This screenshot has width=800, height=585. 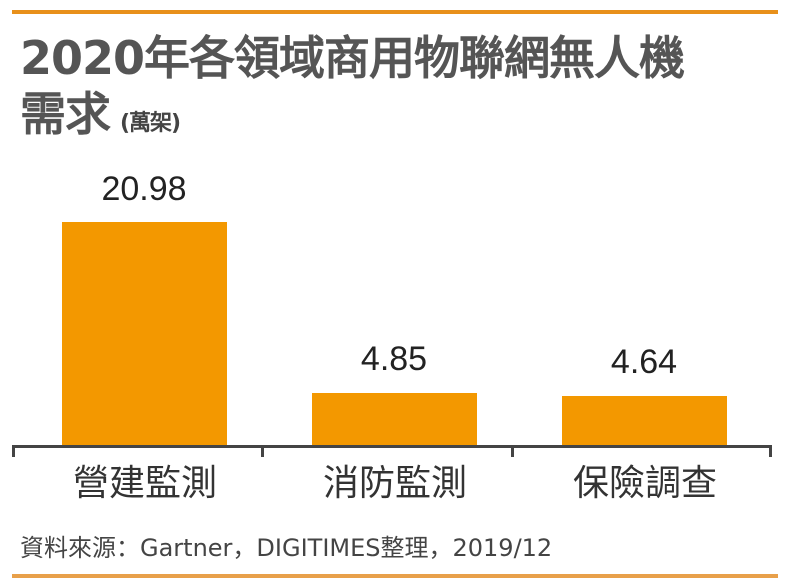 What do you see at coordinates (100, 114) in the screenshot?
I see `title-line-2: 需求 (萬架)` at bounding box center [100, 114].